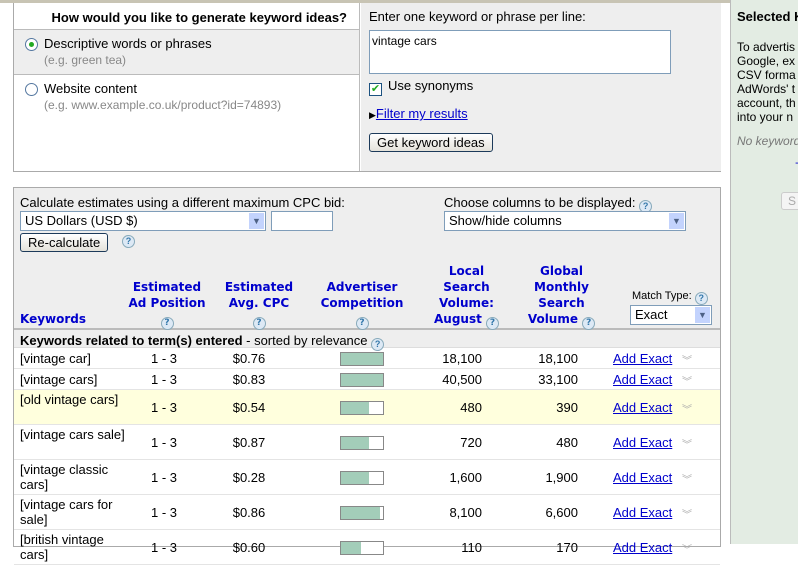 Image resolution: width=798 pixels, height=565 pixels. I want to click on cpc-cell: $0.28, so click(249, 477).